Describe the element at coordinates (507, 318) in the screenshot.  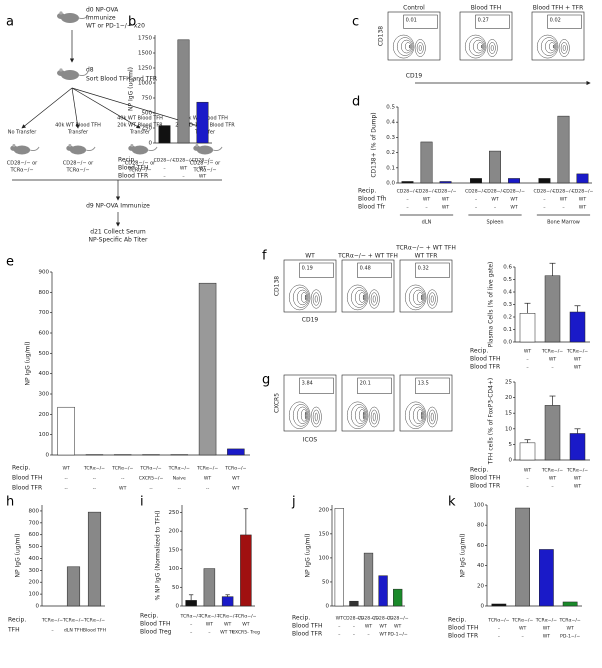
I see `y-tick-label: 0.2` at that location.